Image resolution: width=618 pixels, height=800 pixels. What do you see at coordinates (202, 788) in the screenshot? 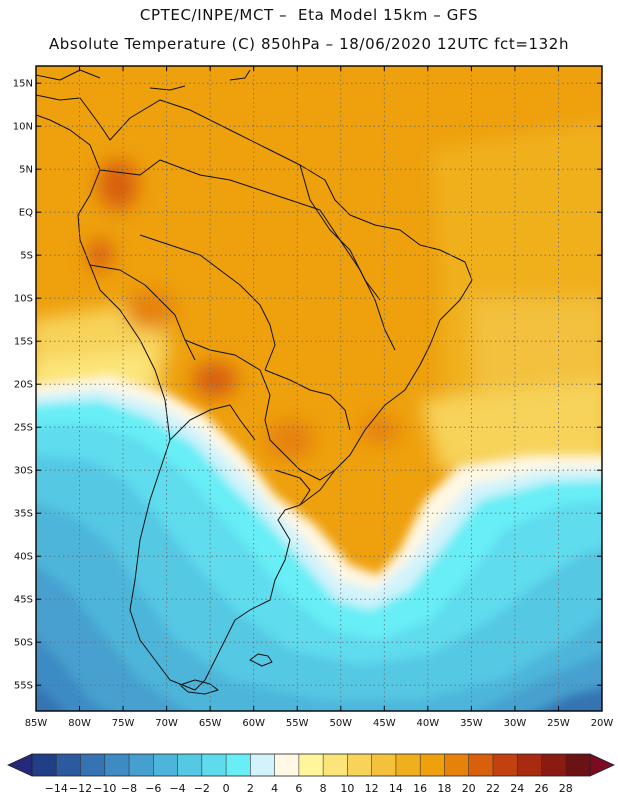
I see `colorbar-label: −2` at bounding box center [202, 788].